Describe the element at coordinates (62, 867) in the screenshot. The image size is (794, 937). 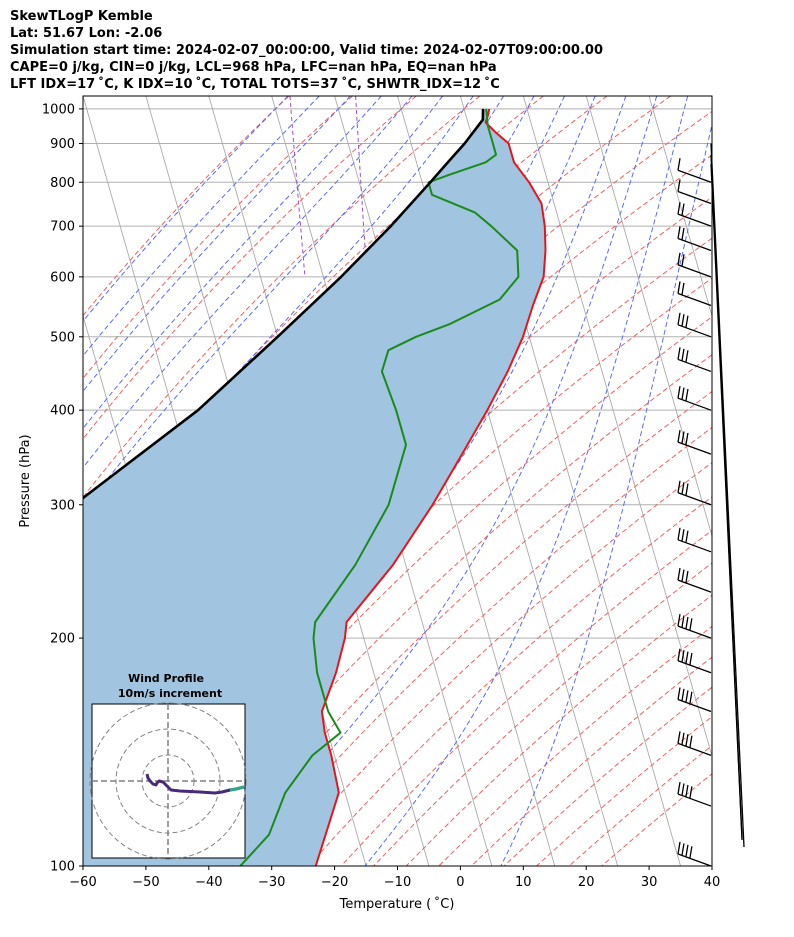
I see `y-tick-label: 100` at that location.